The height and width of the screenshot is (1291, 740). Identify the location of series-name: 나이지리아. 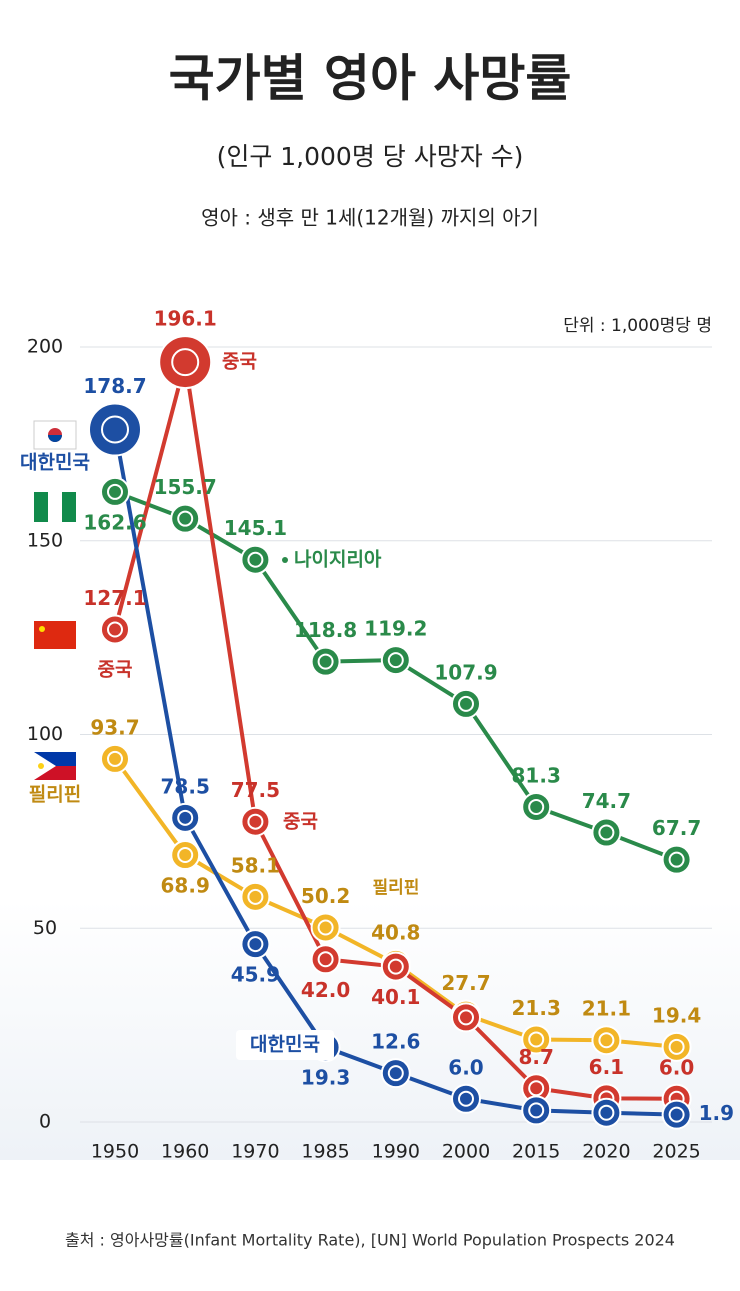
(338, 560).